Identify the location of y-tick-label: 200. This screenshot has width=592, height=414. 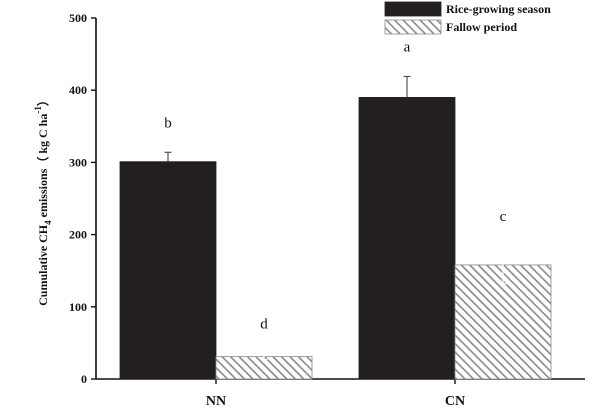
(78, 235).